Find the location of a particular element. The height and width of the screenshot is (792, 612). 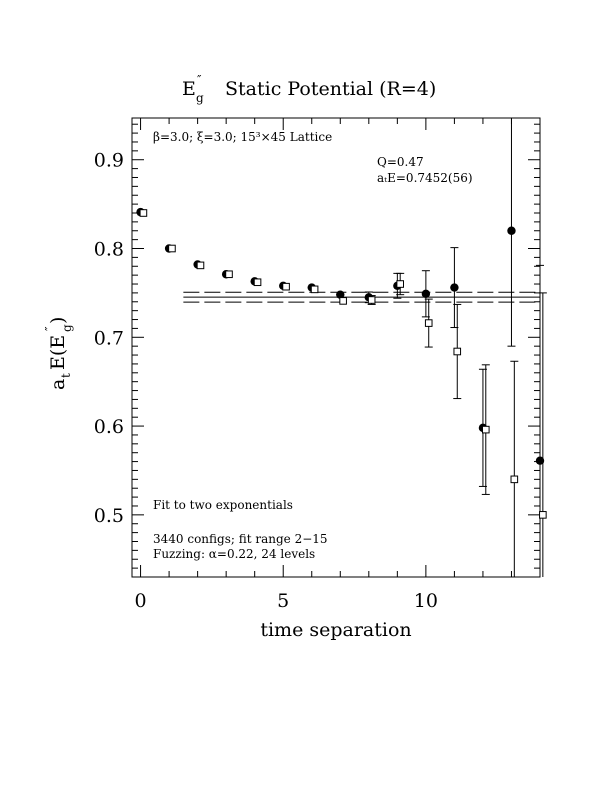

annotation-q: Q=0.47 is located at coordinates (400, 162).